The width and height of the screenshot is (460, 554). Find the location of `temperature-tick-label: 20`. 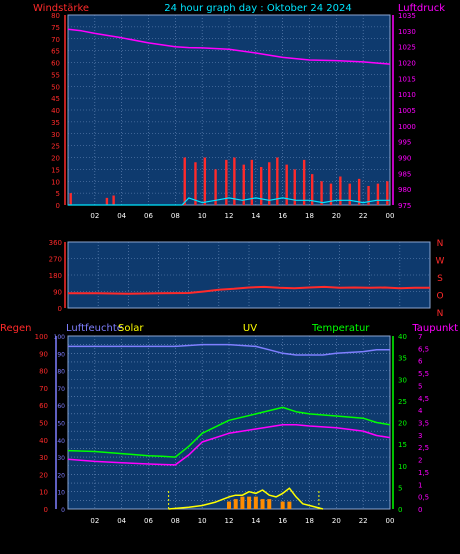

temperature-tick-label: 20 is located at coordinates (402, 424).